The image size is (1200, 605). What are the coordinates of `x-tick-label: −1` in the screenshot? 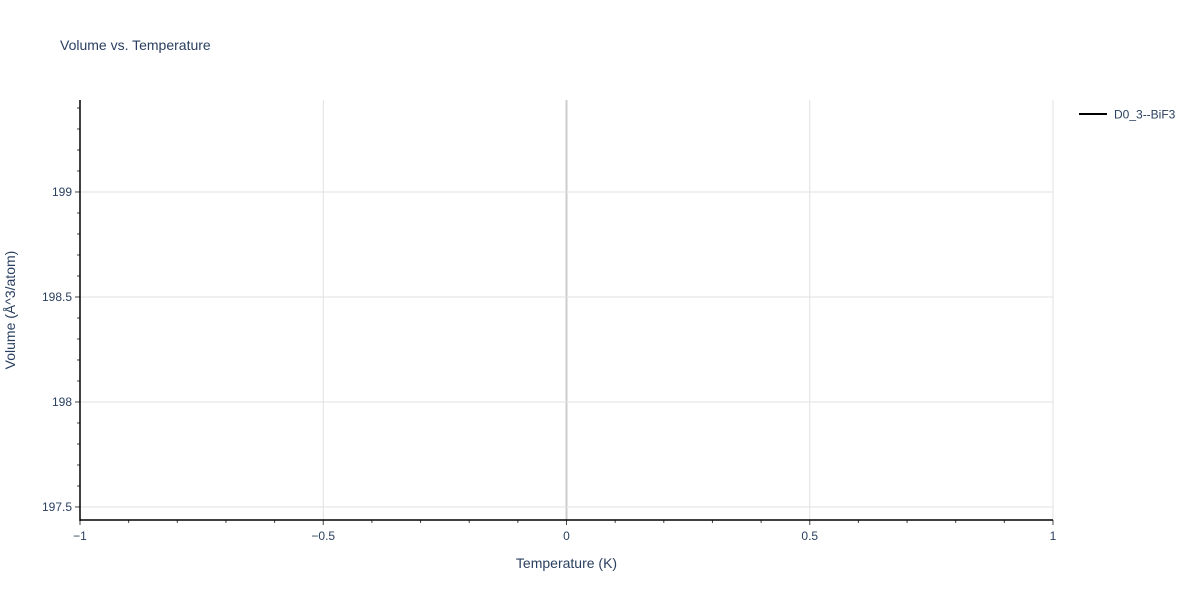 It's located at (80, 536).